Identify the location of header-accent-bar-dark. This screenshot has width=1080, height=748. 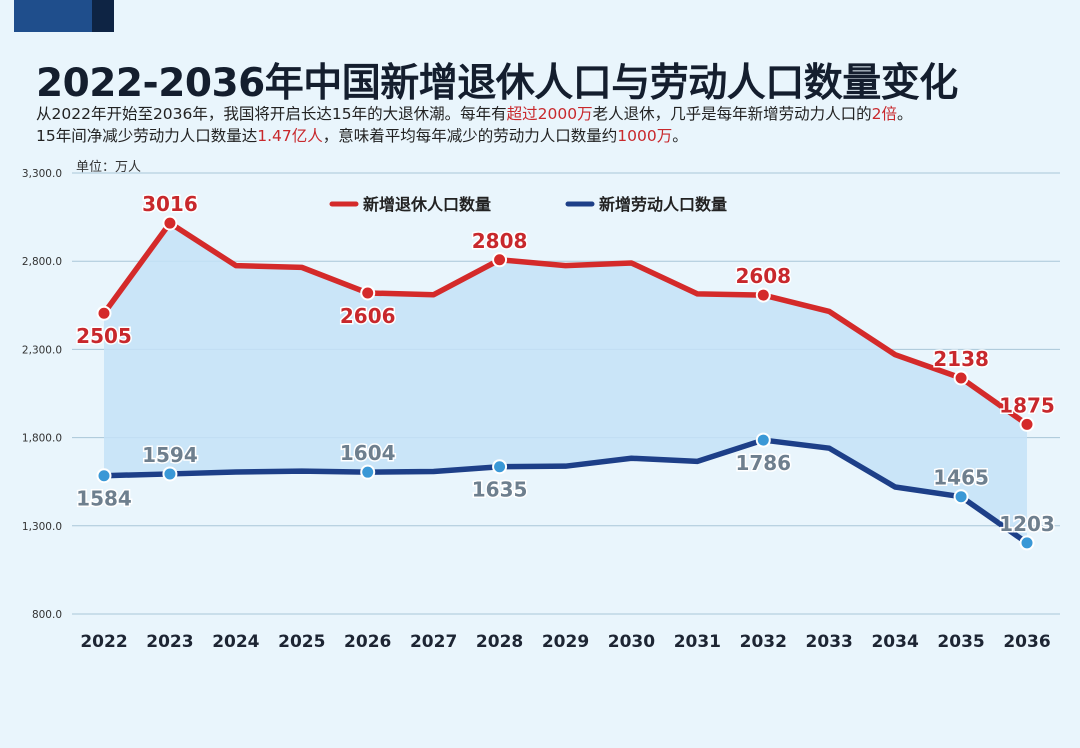
(103, 16).